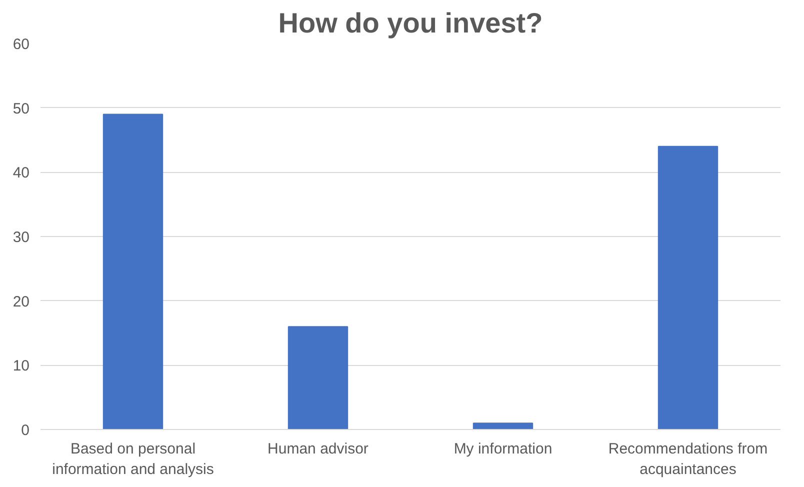 The width and height of the screenshot is (804, 487). What do you see at coordinates (318, 449) in the screenshot?
I see `x-tick-label: Human advisor` at bounding box center [318, 449].